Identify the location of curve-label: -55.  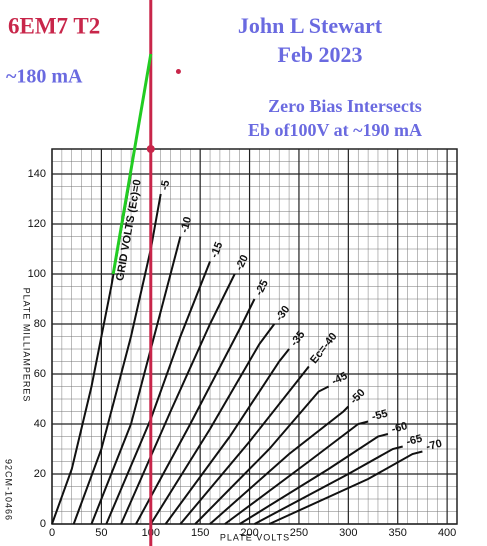
(380, 416).